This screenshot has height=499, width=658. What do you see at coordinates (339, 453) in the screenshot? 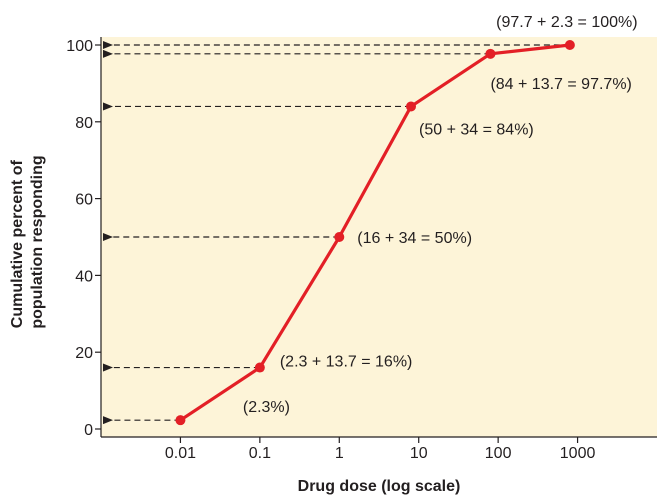
I see `x-tick-label: 1` at bounding box center [339, 453].